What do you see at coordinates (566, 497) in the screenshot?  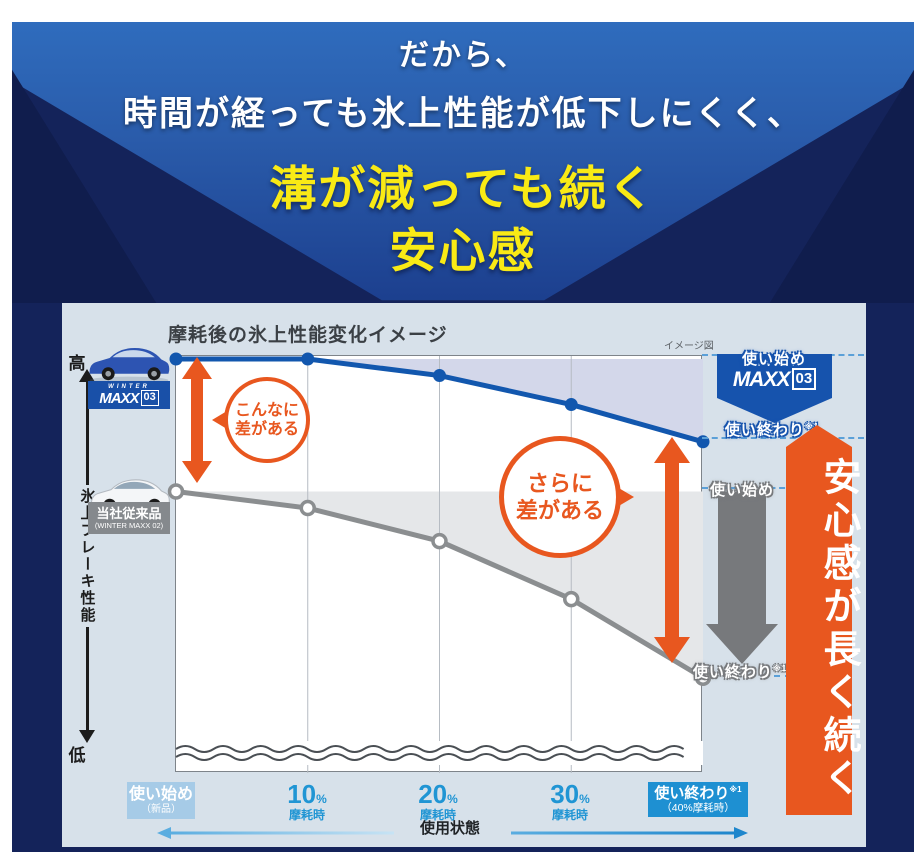 I see `callout-bubble-2: さらに 差がある` at bounding box center [566, 497].